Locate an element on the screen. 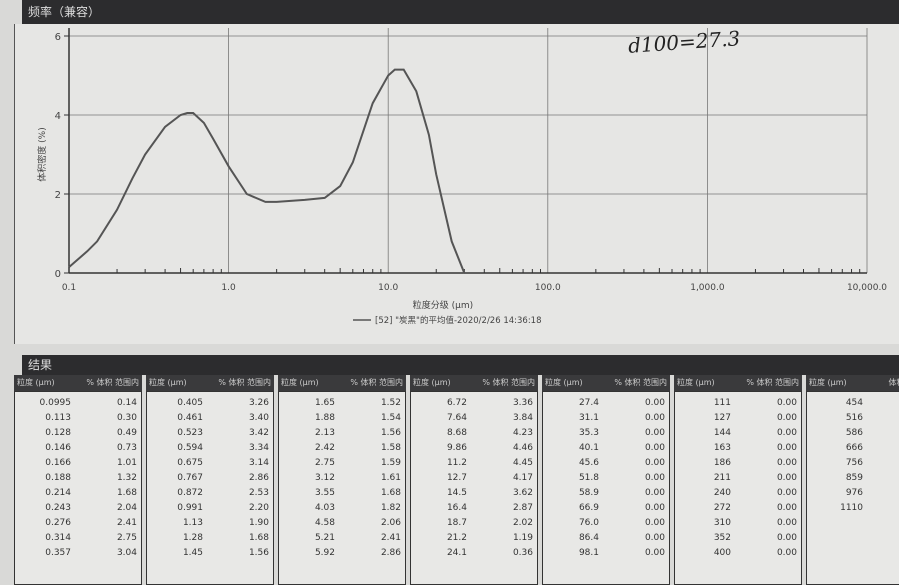 The width and height of the screenshot is (899, 585). volume-cell: 1.90 is located at coordinates (259, 523).